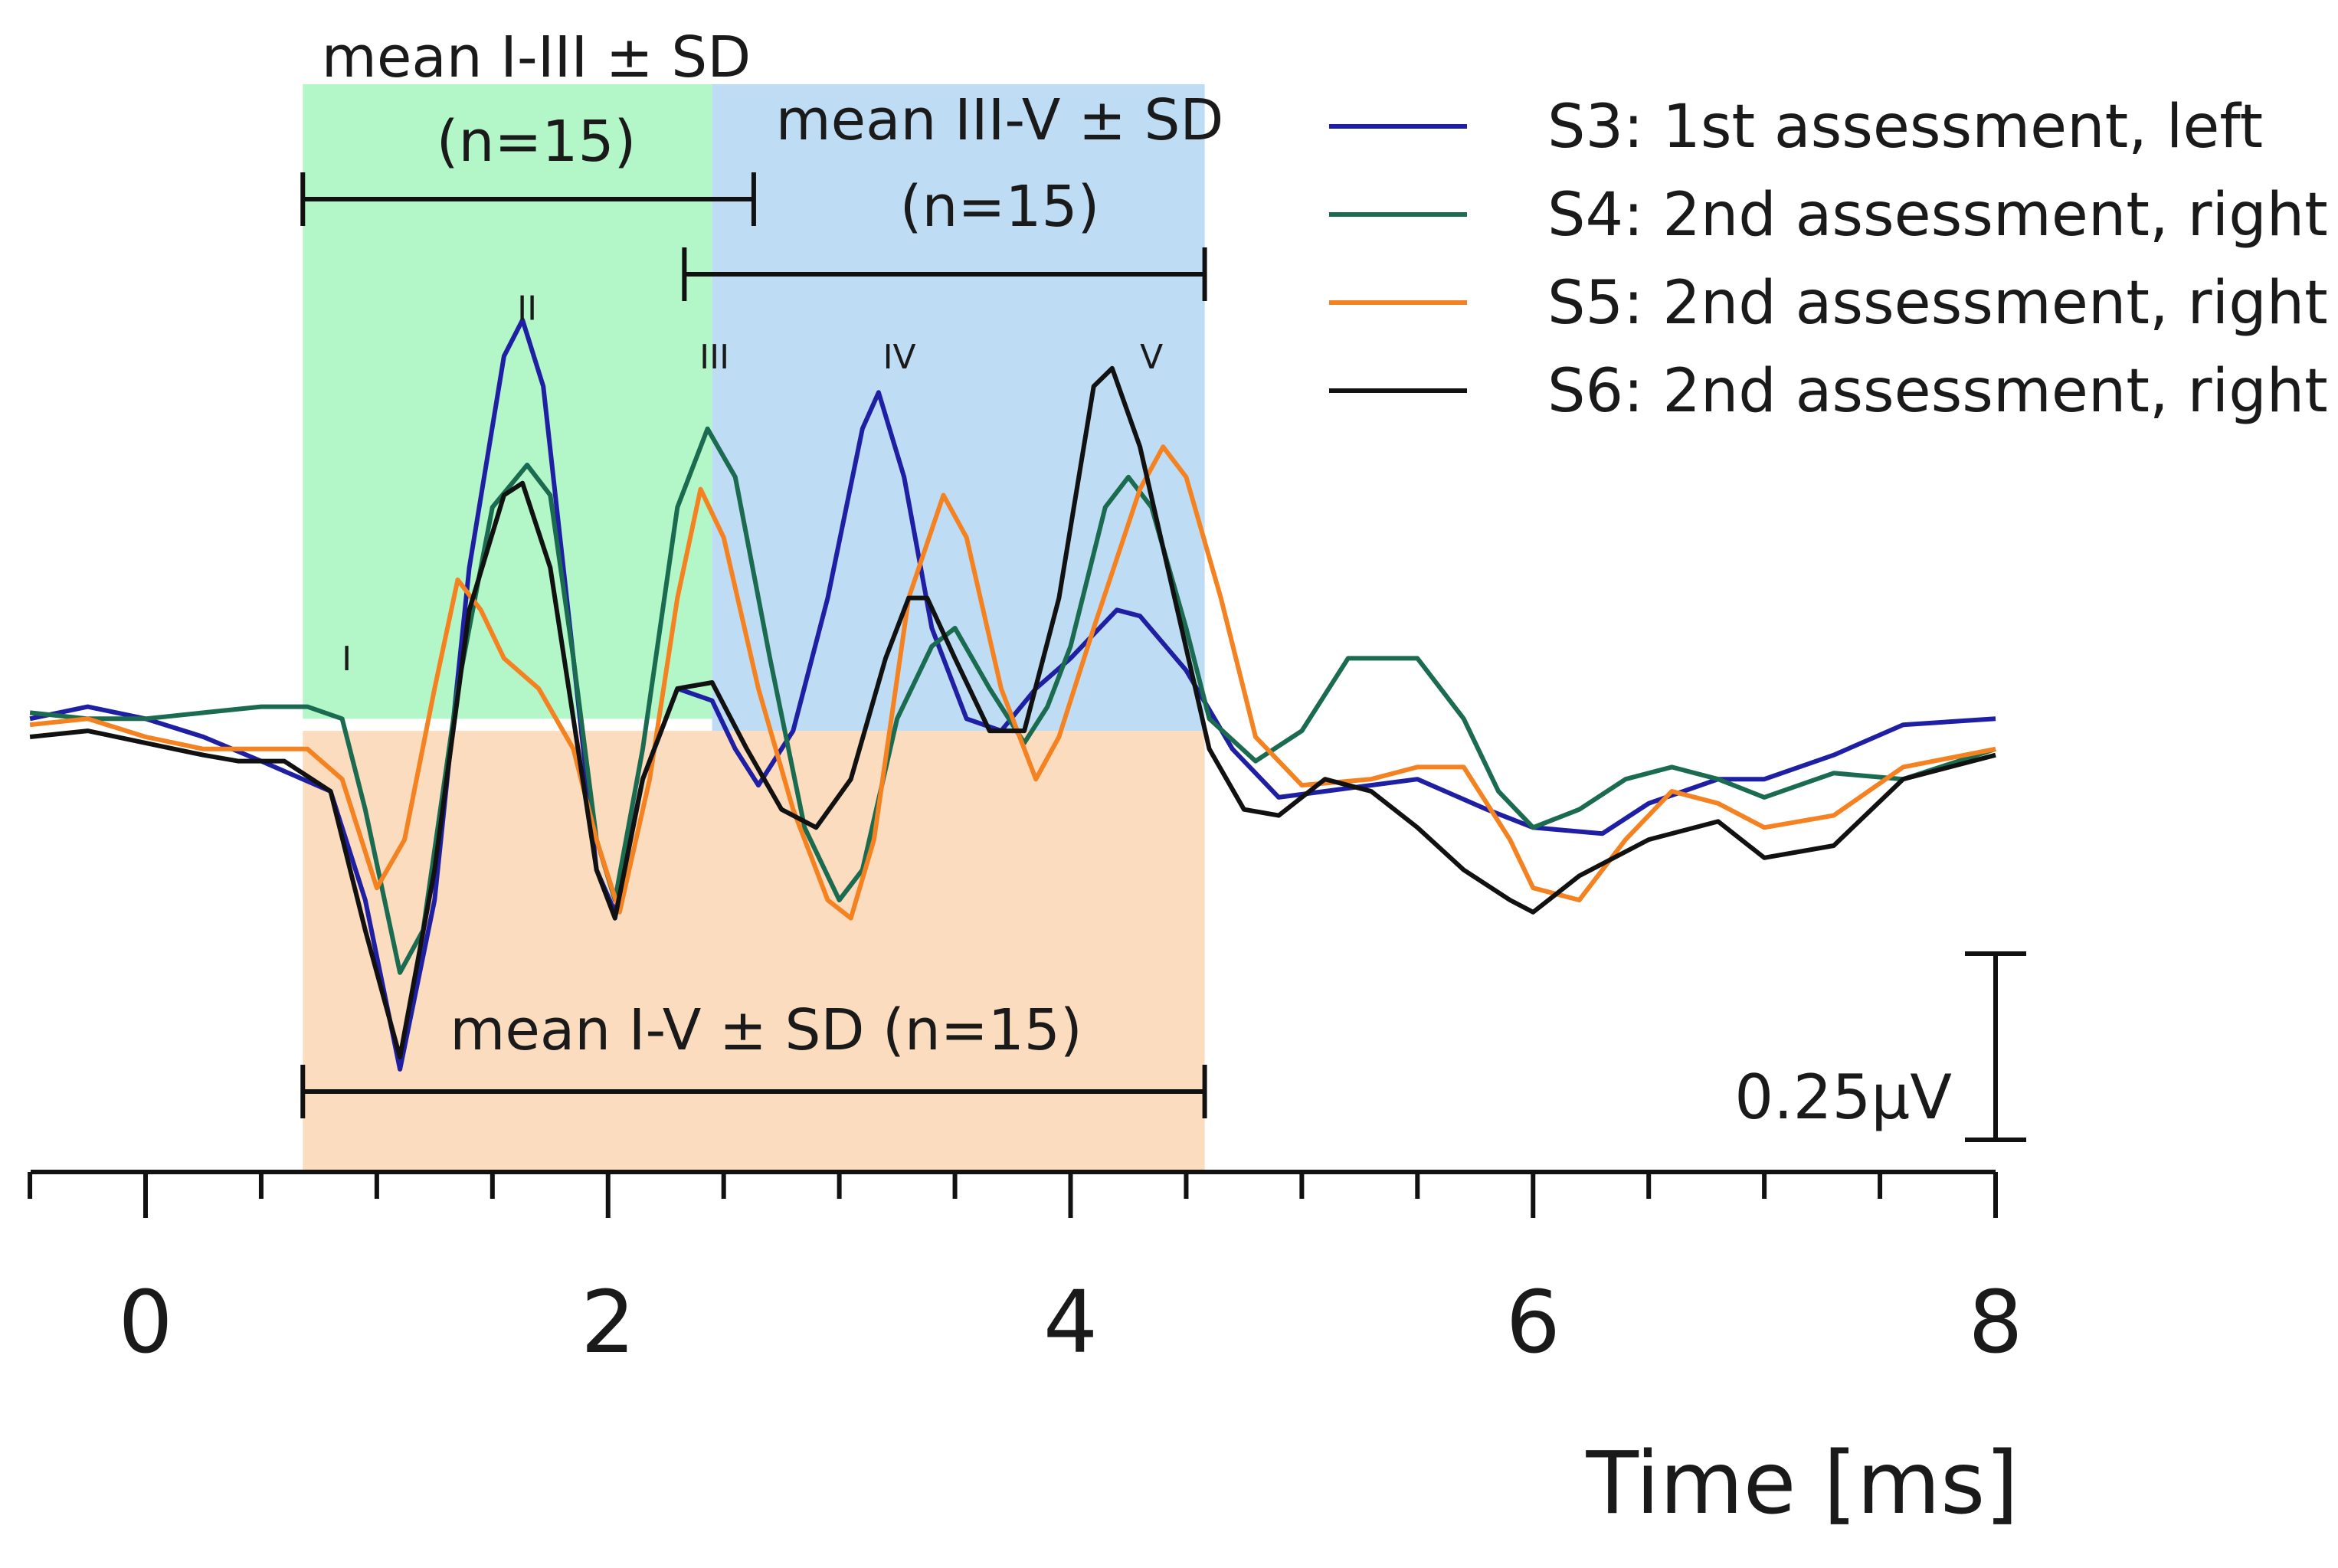  Describe the element at coordinates (347, 659) in the screenshot. I see `peak-label-I: I` at that location.